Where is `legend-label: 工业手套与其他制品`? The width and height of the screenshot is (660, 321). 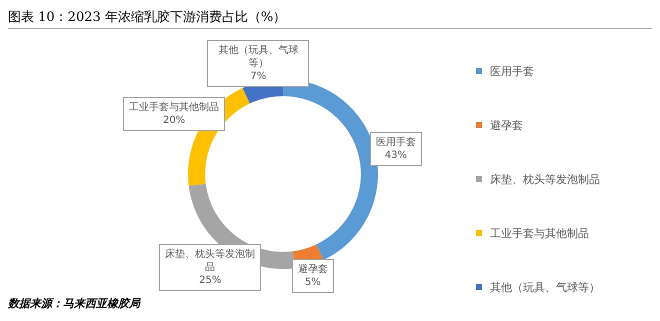
legend-label: 工业手套与其他制品 is located at coordinates (539, 233).